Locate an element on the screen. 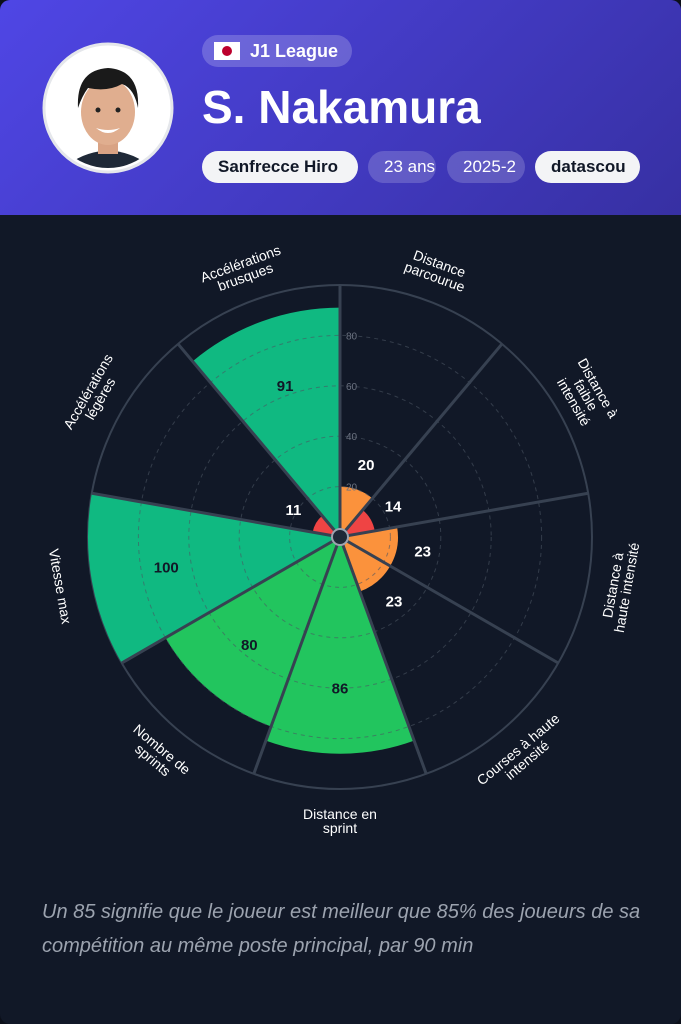  radial-tick-label: 60 is located at coordinates (352, 387).